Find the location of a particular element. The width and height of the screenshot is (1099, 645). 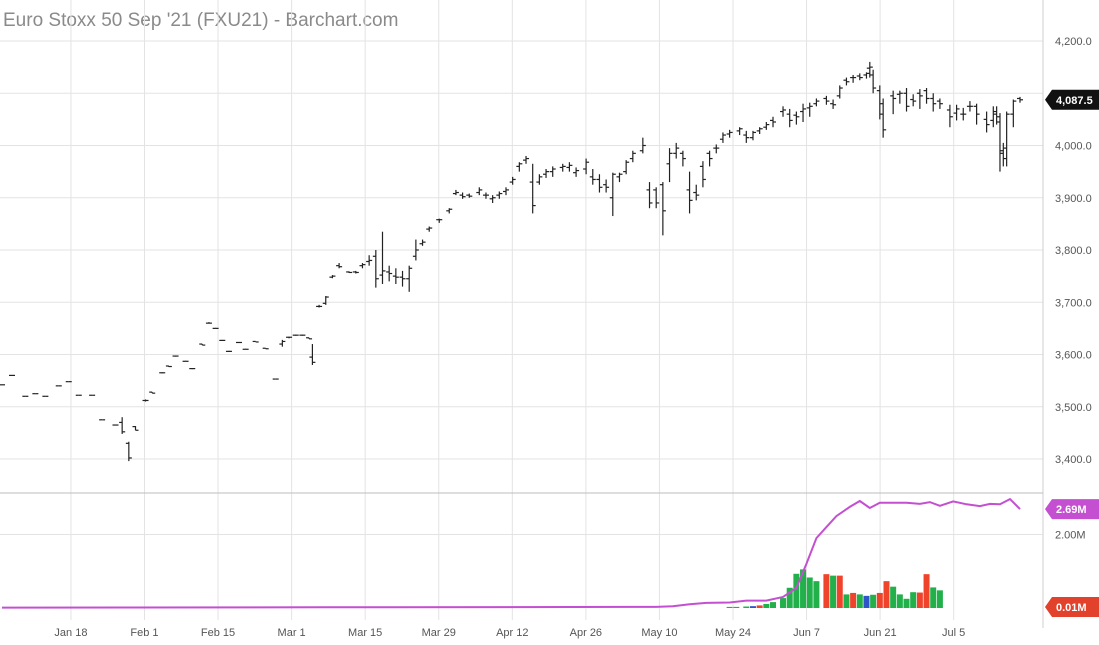

y-tick-label: 3,400.0 is located at coordinates (1073, 460).